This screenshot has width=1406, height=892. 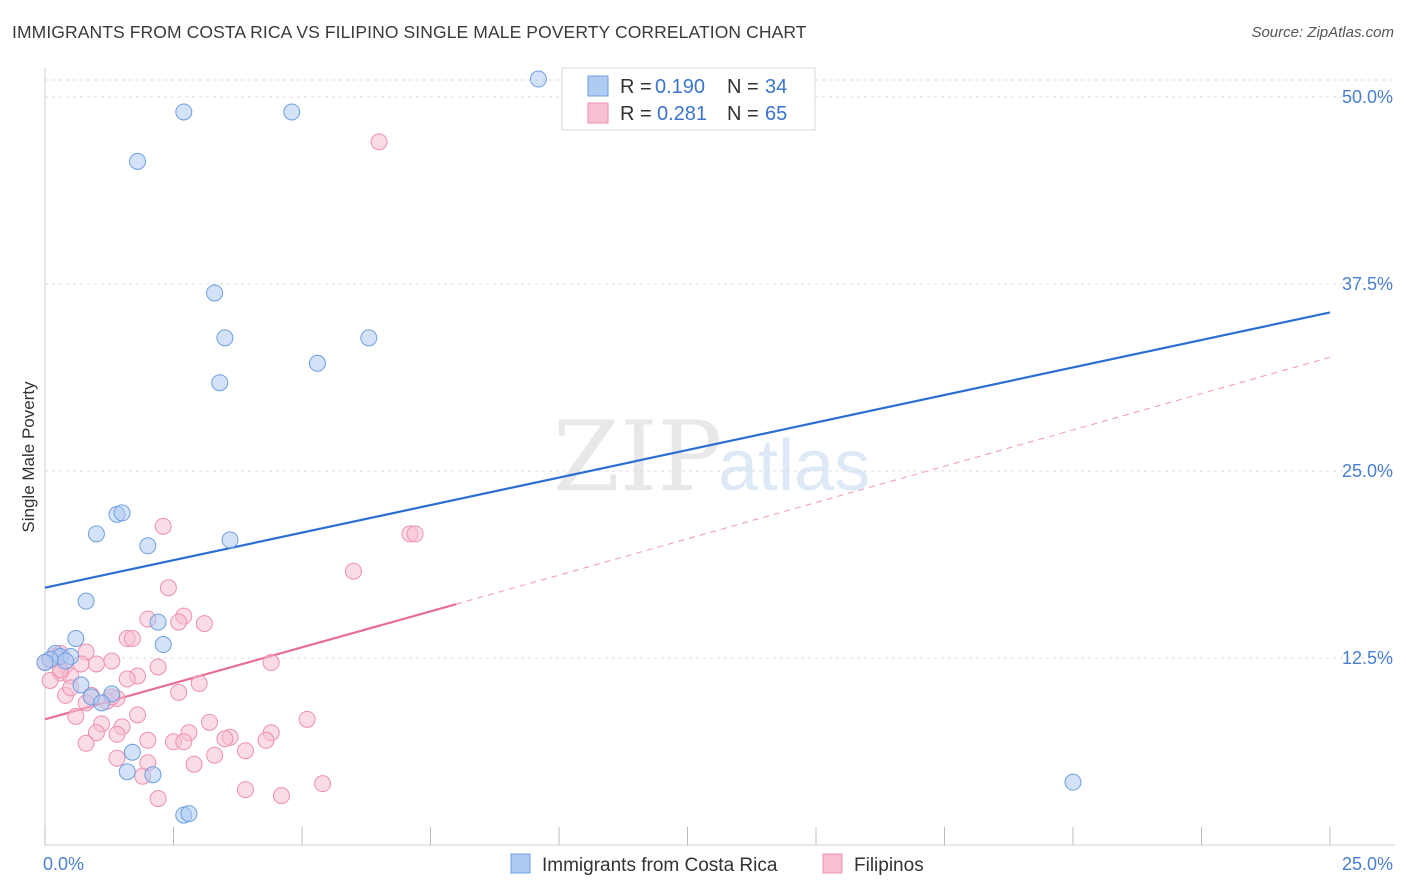 What do you see at coordinates (520, 863) in the screenshot?
I see `bottom-legend-swatch-blue` at bounding box center [520, 863].